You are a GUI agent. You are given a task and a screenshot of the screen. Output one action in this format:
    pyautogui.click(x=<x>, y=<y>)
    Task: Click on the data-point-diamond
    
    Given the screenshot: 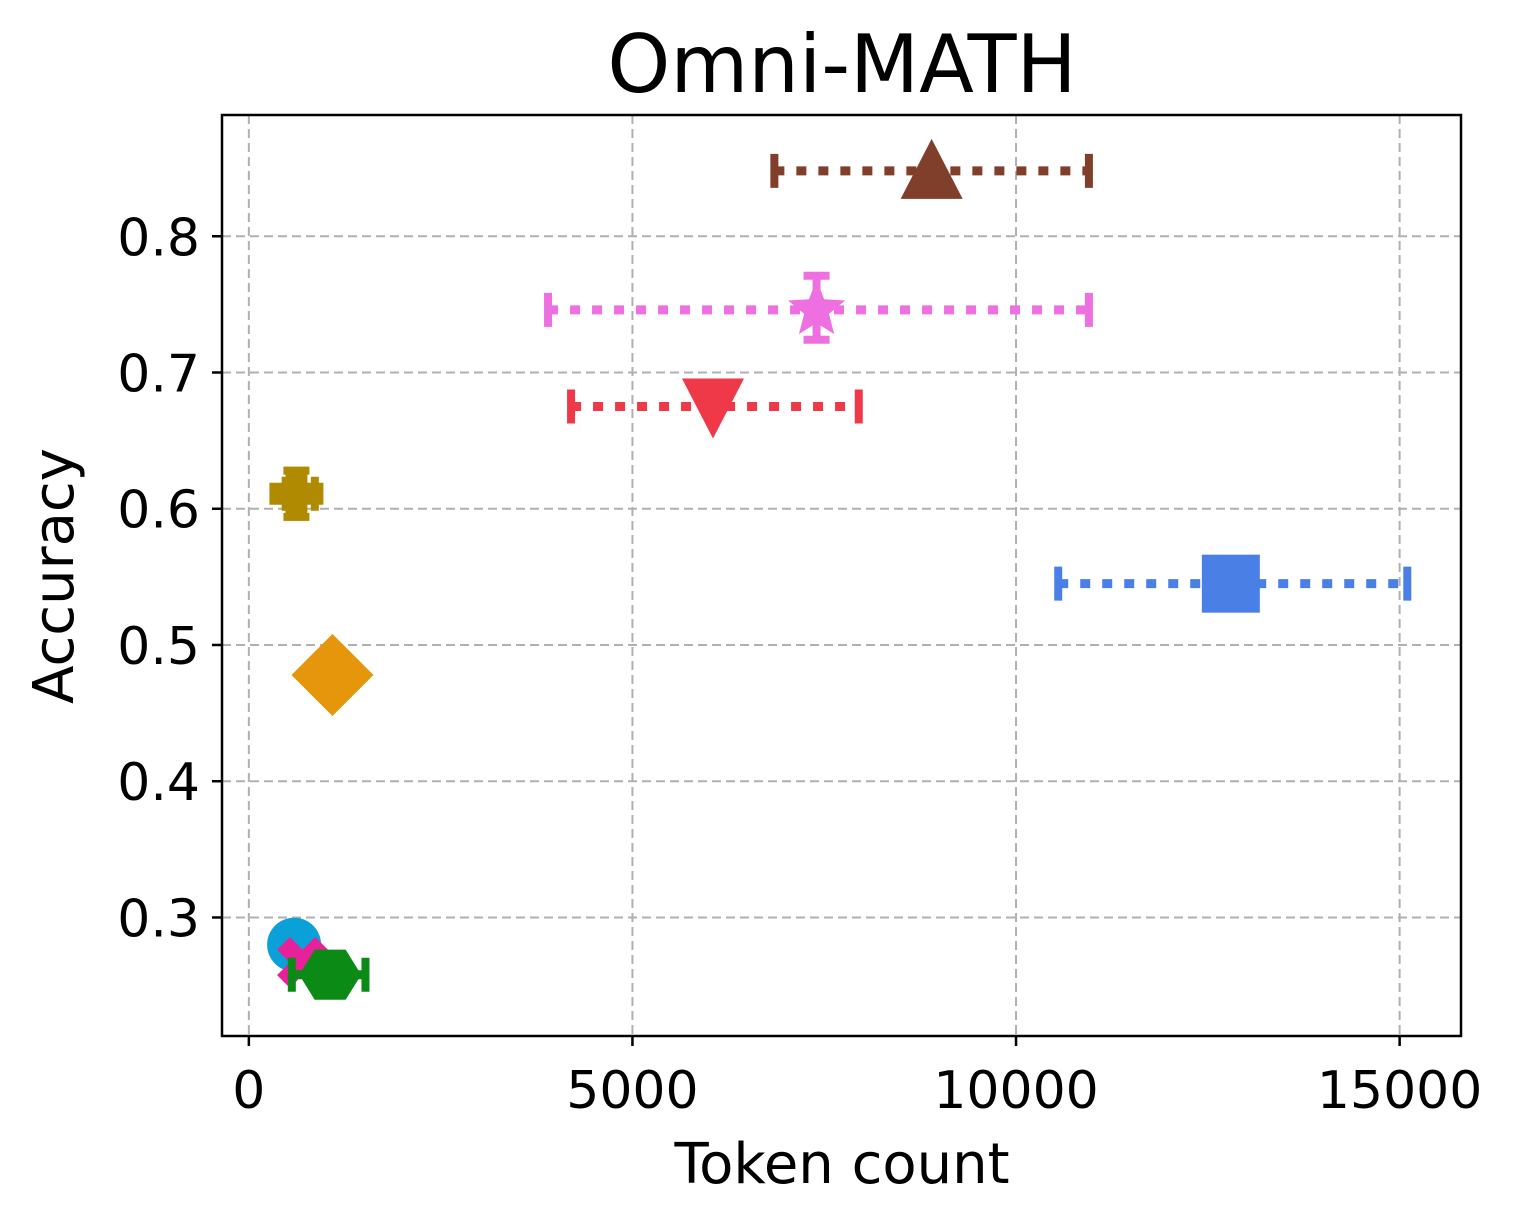 What is the action you would take?
    pyautogui.click(x=332, y=674)
    